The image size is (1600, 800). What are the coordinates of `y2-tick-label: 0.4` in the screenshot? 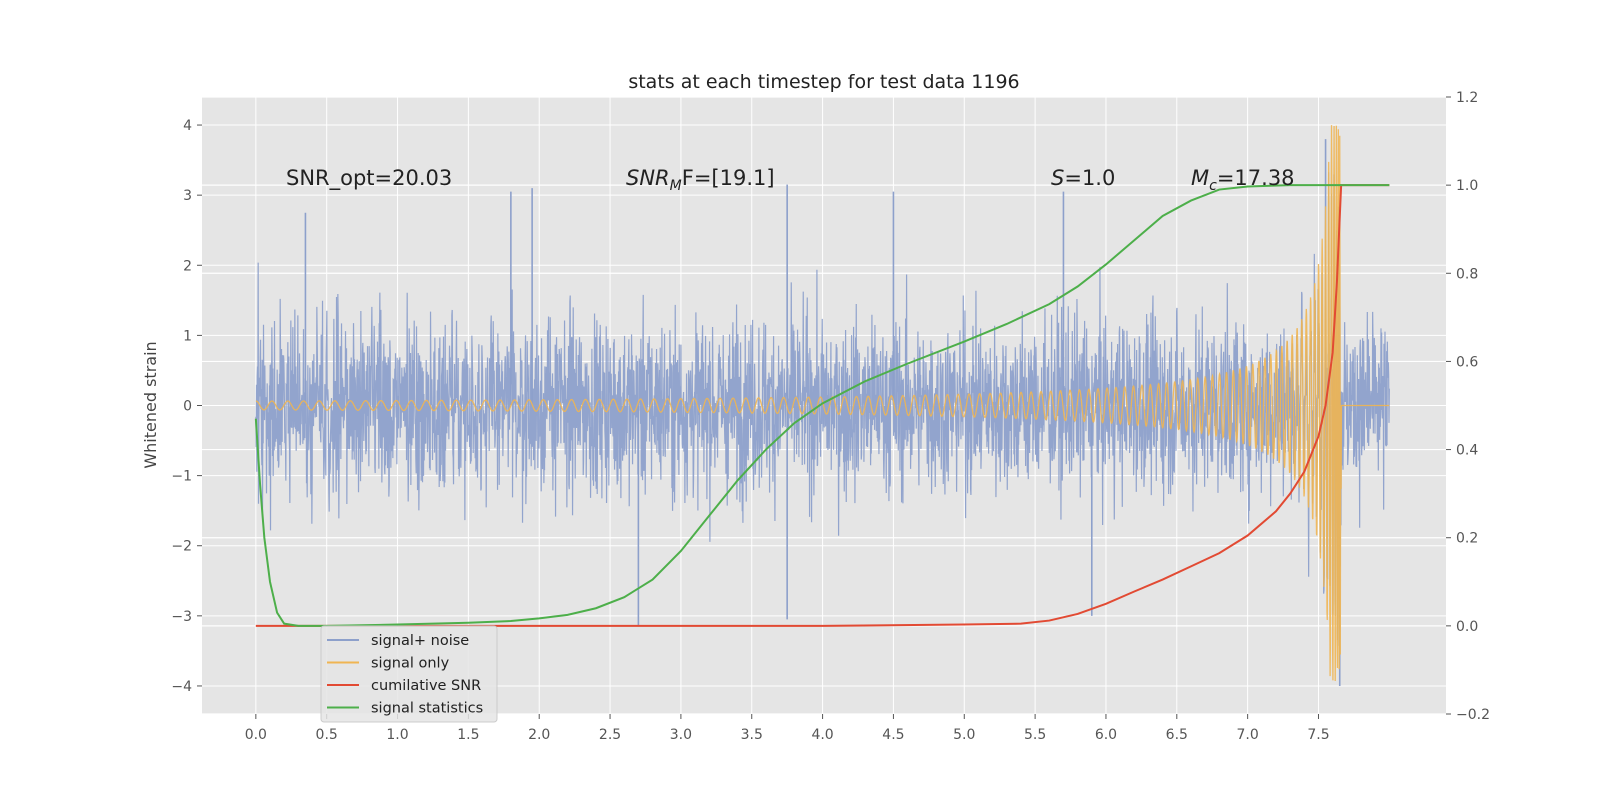 It's located at (1467, 451).